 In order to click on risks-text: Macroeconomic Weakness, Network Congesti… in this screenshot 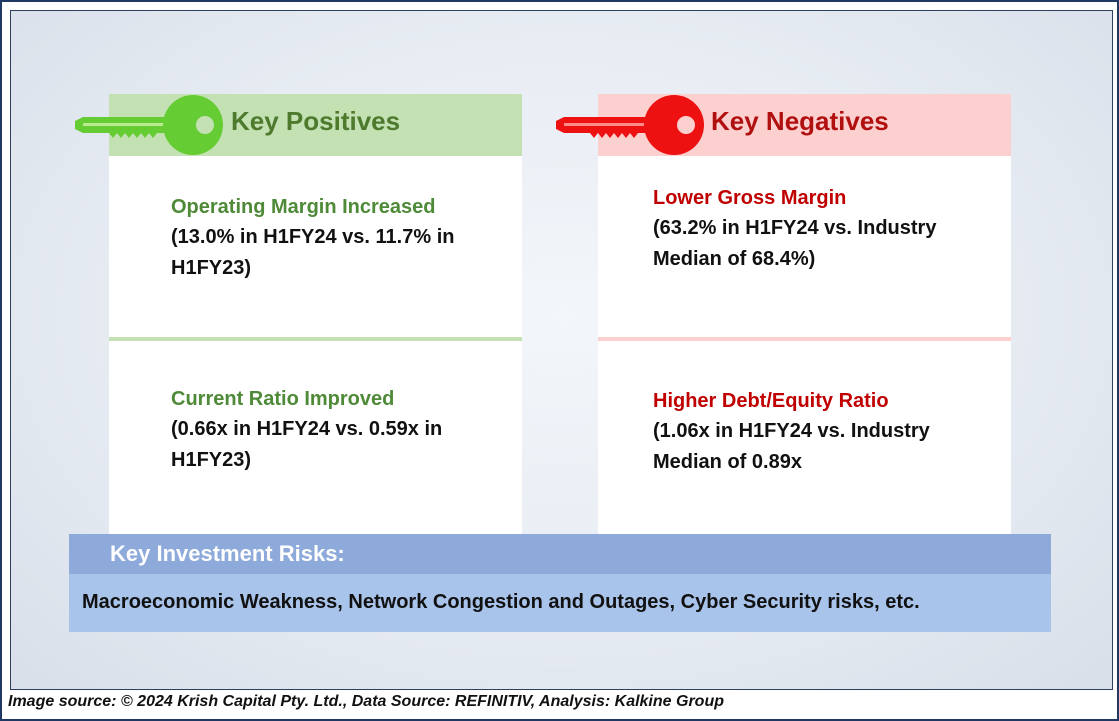, I will do `click(501, 602)`.